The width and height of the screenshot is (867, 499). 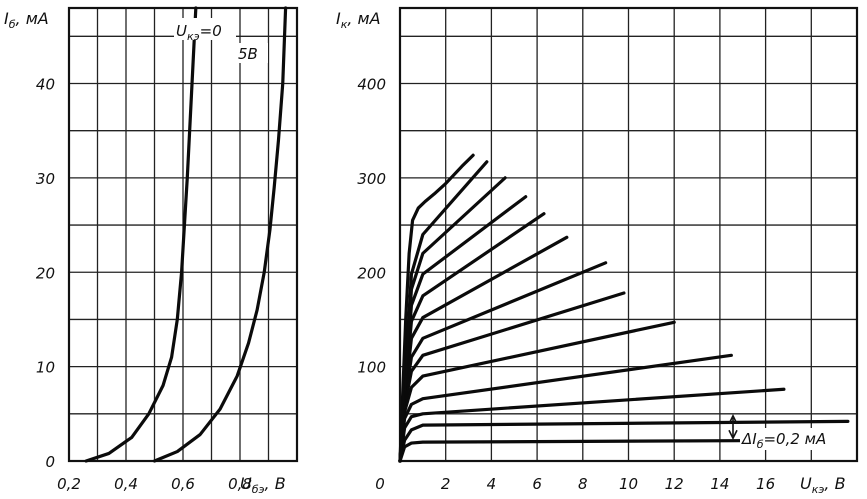 What do you see at coordinates (371, 368) in the screenshot?
I see `y-tick-label: 100` at bounding box center [371, 368].